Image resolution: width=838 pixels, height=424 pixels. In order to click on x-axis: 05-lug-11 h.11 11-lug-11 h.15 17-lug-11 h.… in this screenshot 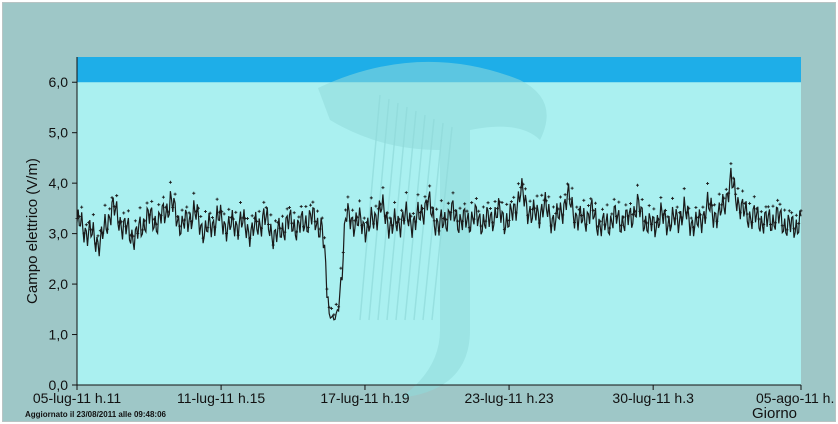, I will do `click(433, 395)`.